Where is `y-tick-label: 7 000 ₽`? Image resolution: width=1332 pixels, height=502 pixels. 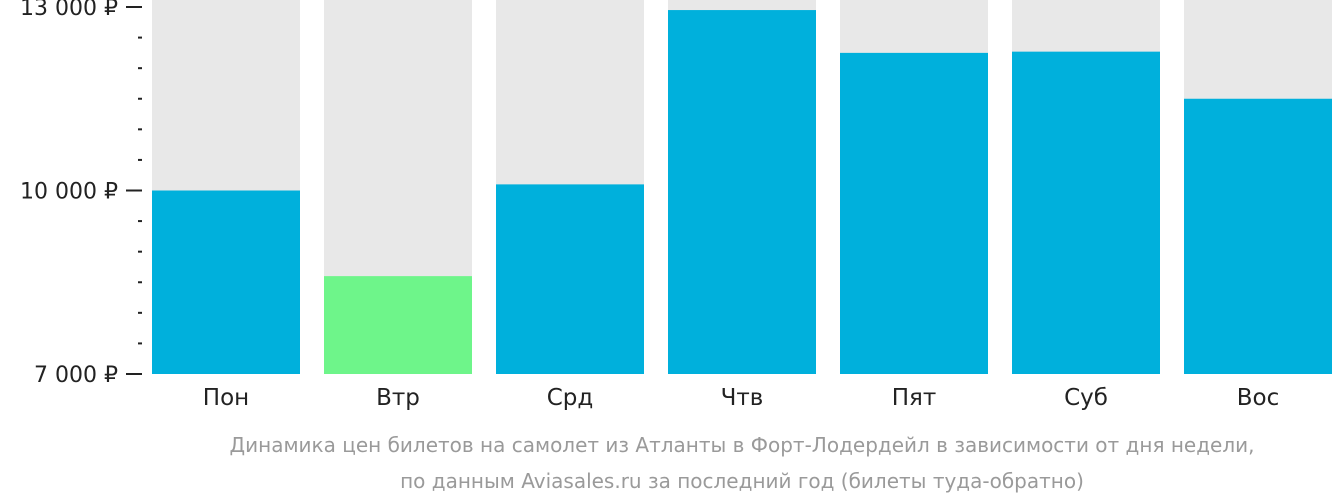 y-tick-label: 7 000 ₽ is located at coordinates (76, 375).